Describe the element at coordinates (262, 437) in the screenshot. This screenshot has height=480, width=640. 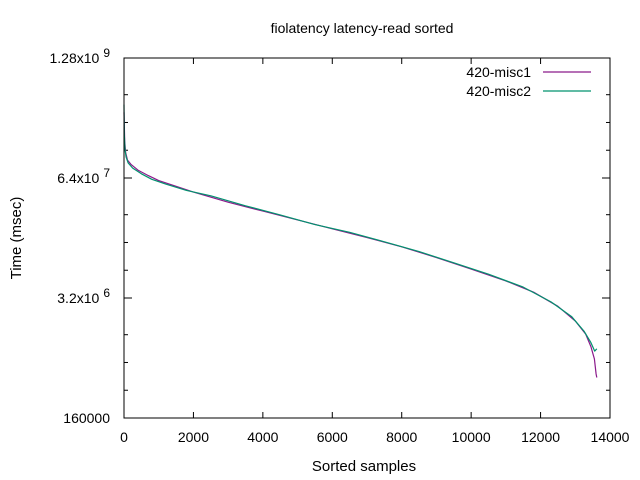
I see `x-tick-label: 4000` at that location.